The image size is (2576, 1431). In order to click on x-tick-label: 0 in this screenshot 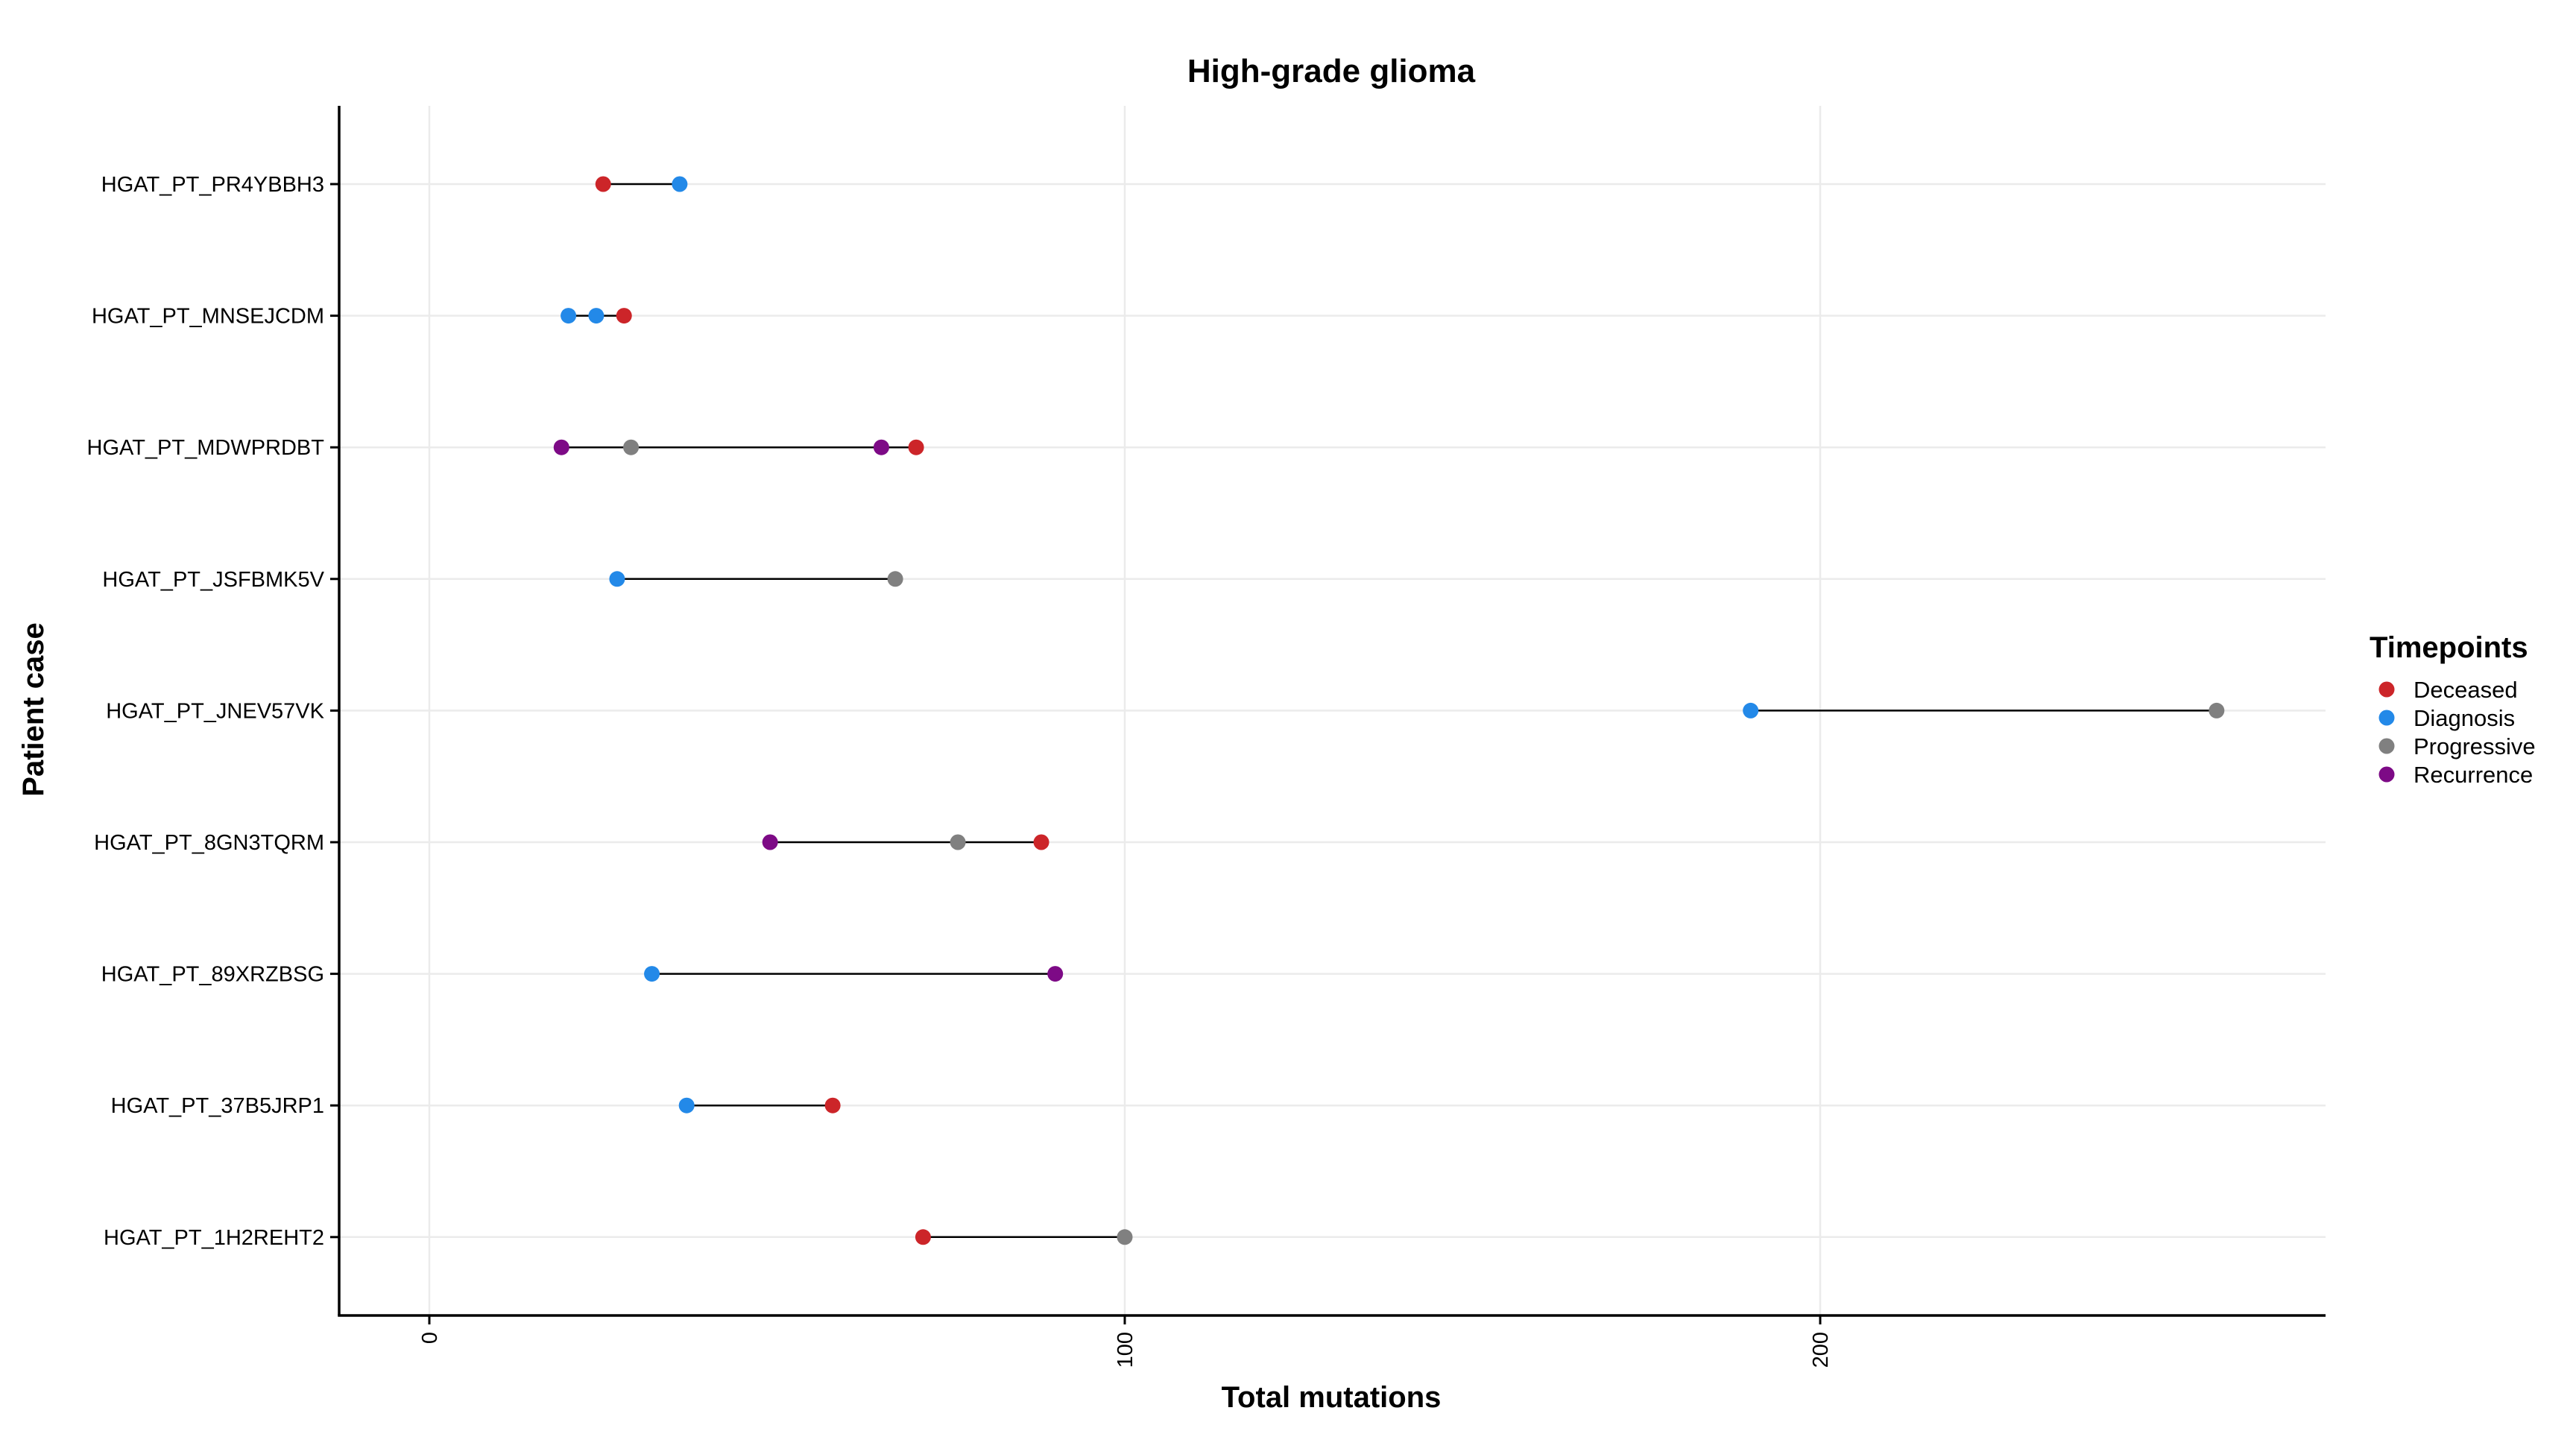, I will do `click(430, 1338)`.